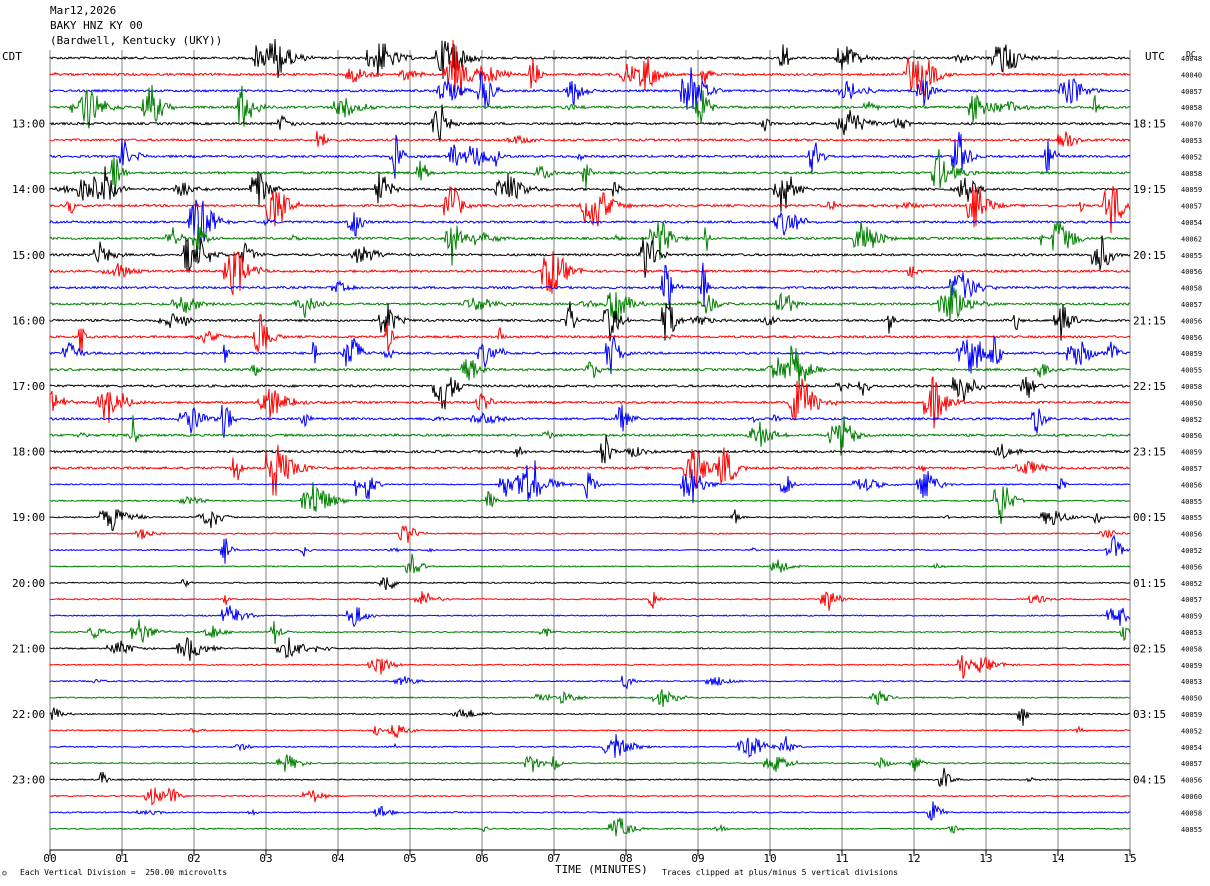 This screenshot has height=886, width=1210. I want to click on x-tick-label: 12, so click(913, 858).